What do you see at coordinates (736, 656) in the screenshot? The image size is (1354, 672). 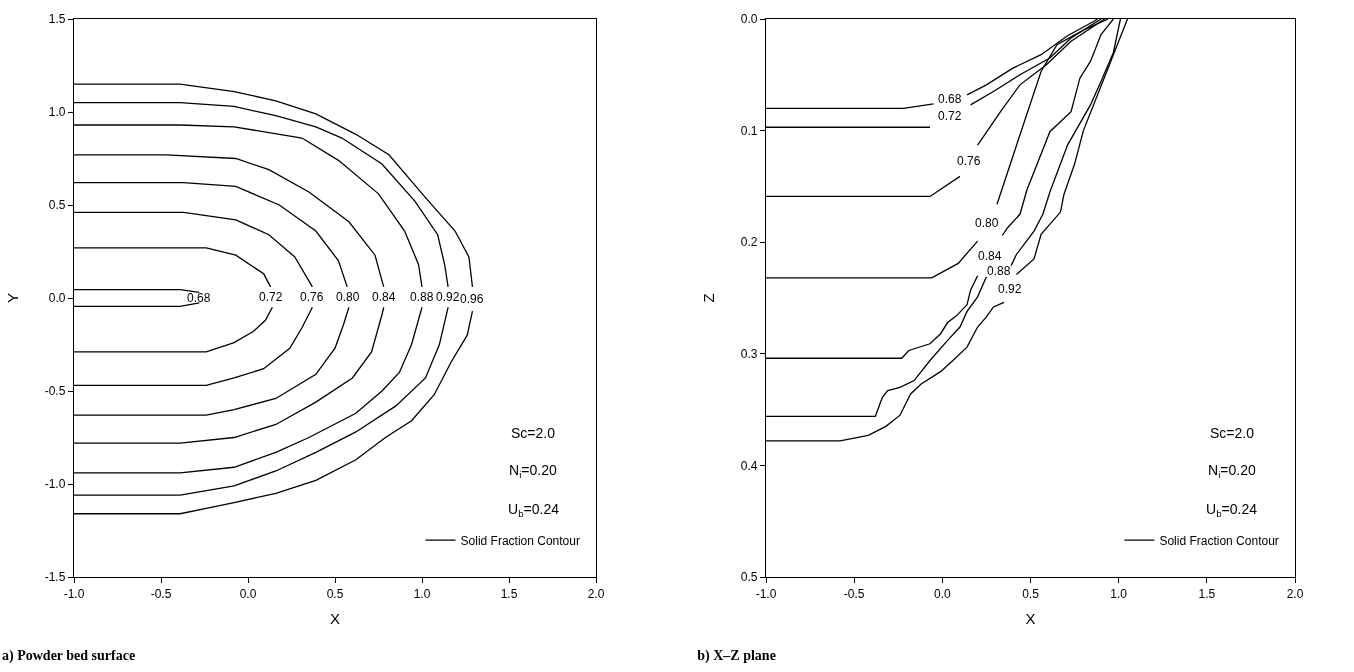 I see `text: b) X–Z plane` at bounding box center [736, 656].